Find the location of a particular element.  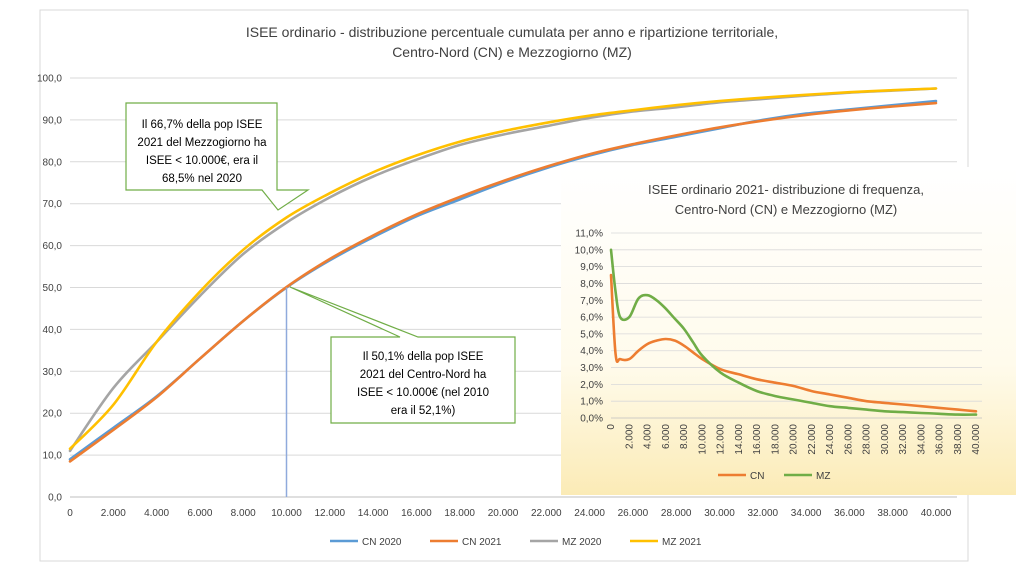

inset-x-tick-label: 38.000 is located at coordinates (958, 439).